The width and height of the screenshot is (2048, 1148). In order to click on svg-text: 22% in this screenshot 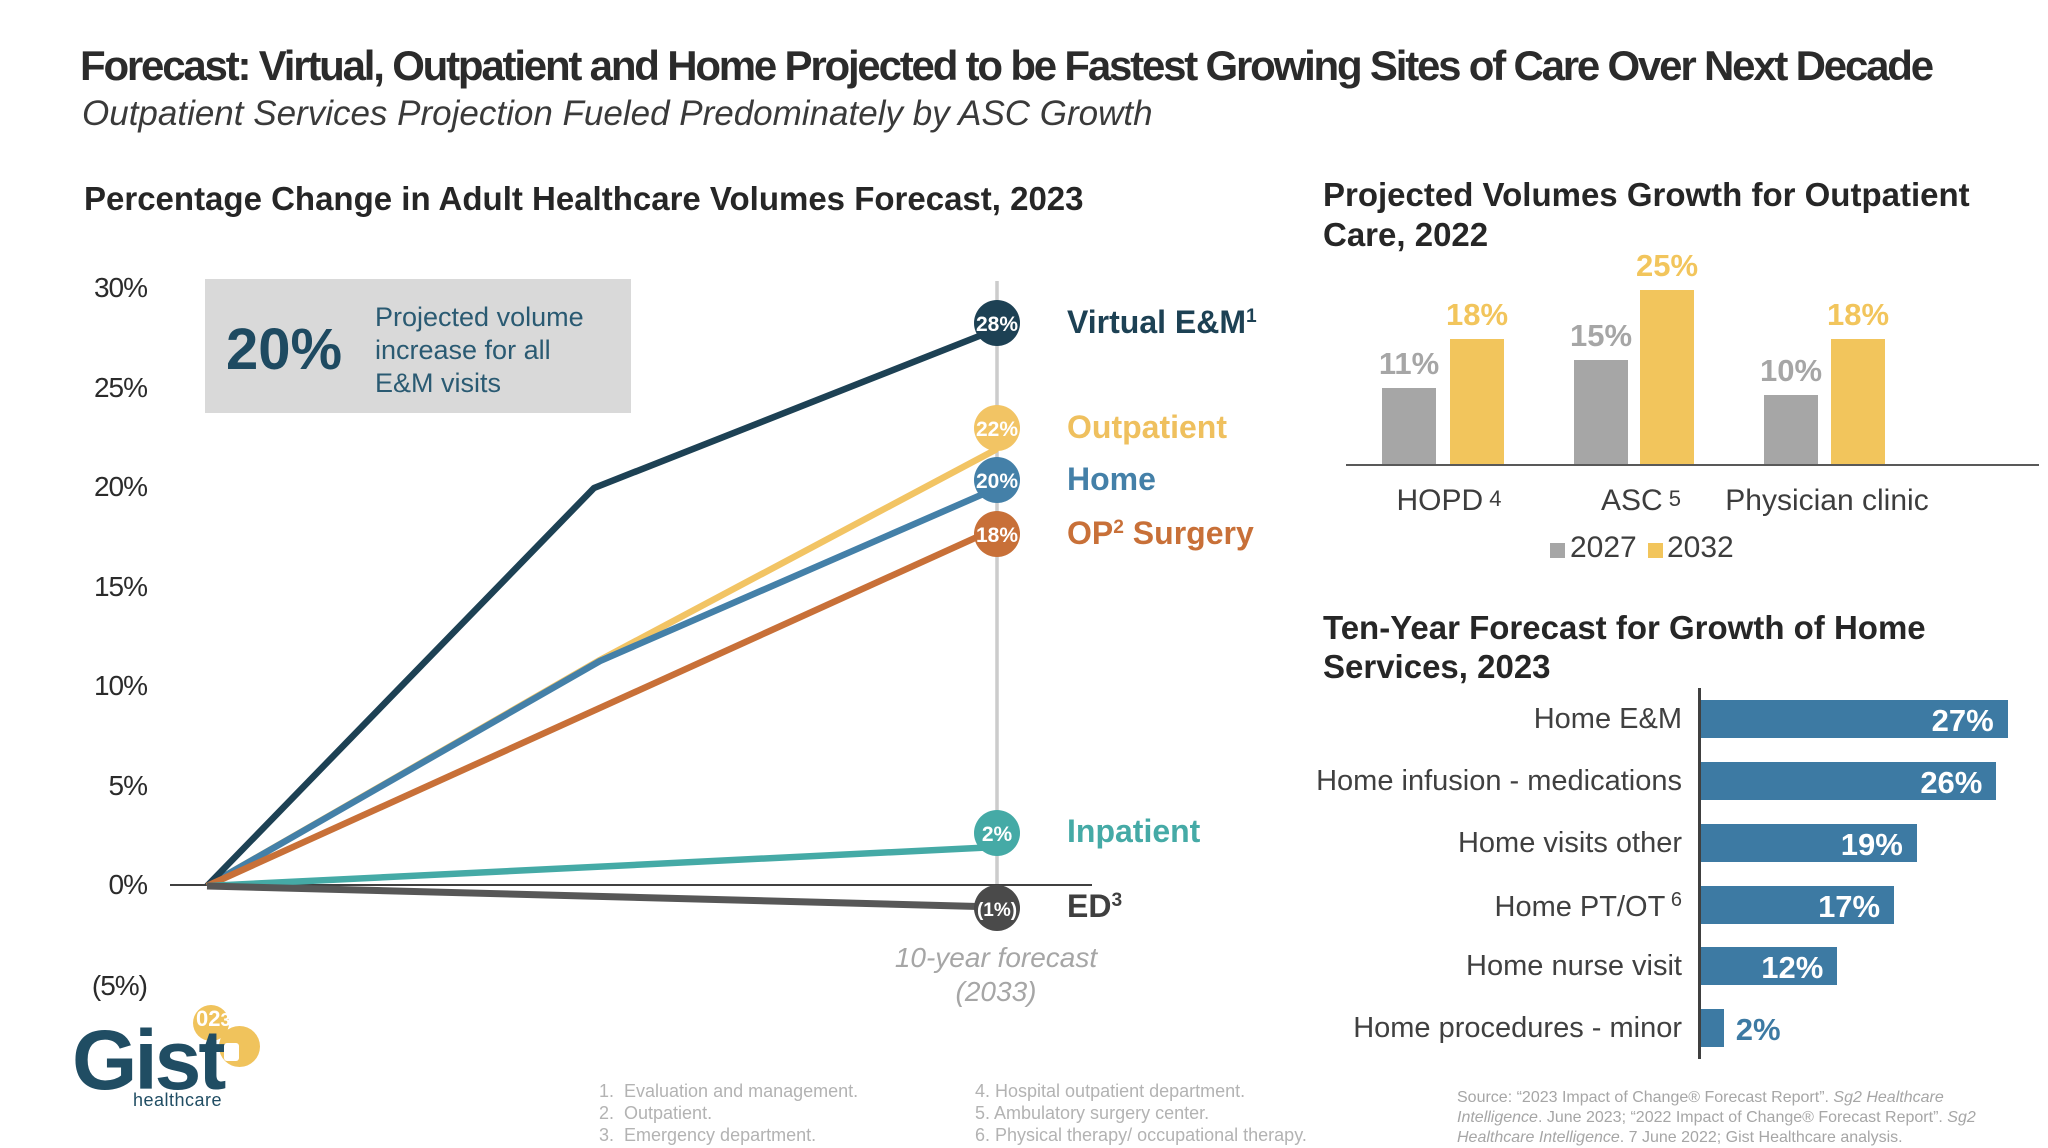, I will do `click(997, 429)`.